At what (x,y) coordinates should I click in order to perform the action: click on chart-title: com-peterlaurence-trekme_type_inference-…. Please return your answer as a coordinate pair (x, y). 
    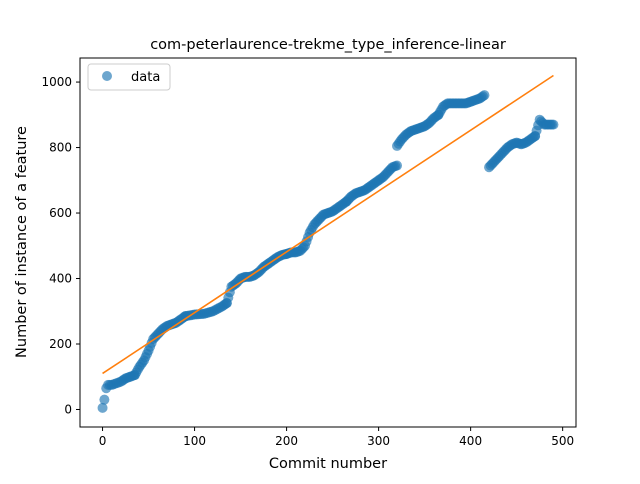
    Looking at the image, I should click on (328, 45).